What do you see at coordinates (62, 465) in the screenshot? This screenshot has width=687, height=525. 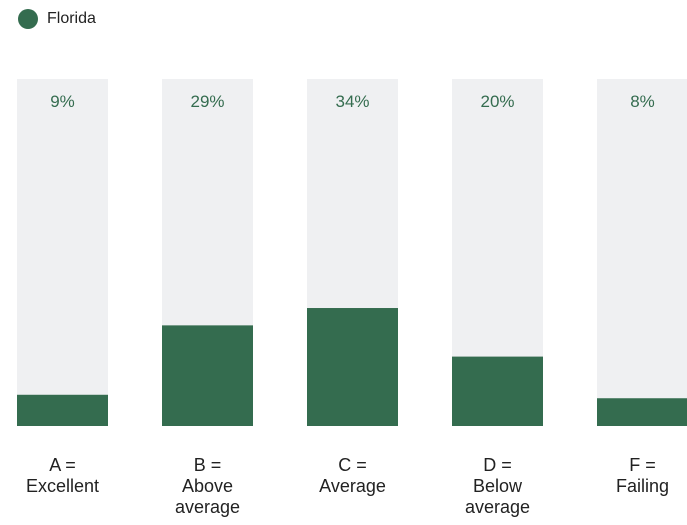 I see `category-label-line: A =` at bounding box center [62, 465].